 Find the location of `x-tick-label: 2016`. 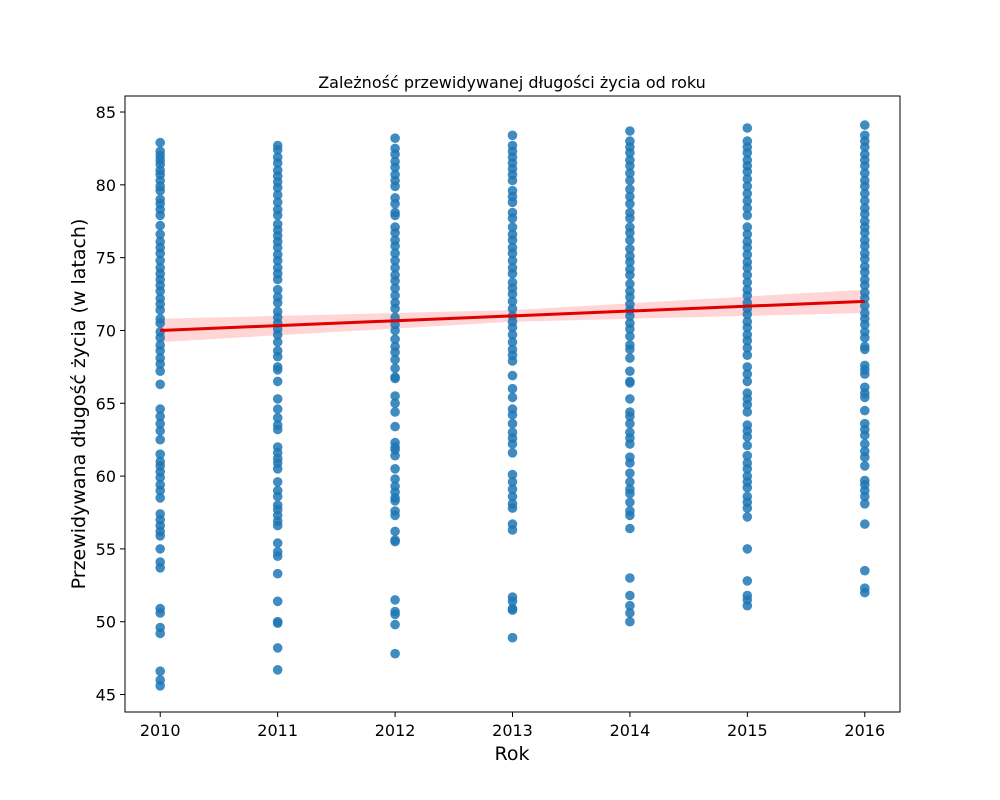

x-tick-label: 2016 is located at coordinates (864, 730).